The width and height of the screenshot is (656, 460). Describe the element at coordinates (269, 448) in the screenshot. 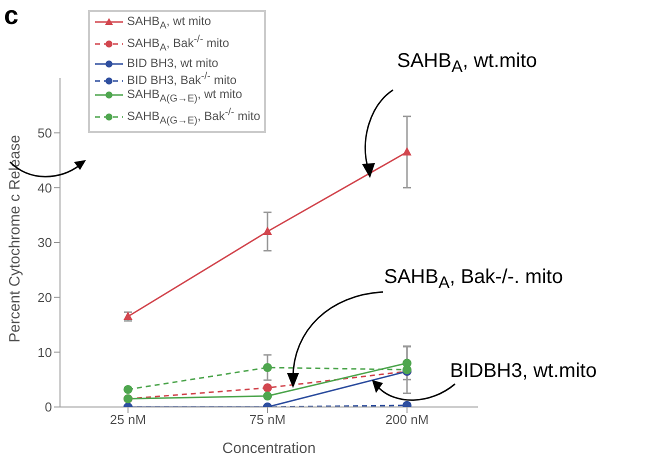

I see `x-axis-title: Concentration` at that location.